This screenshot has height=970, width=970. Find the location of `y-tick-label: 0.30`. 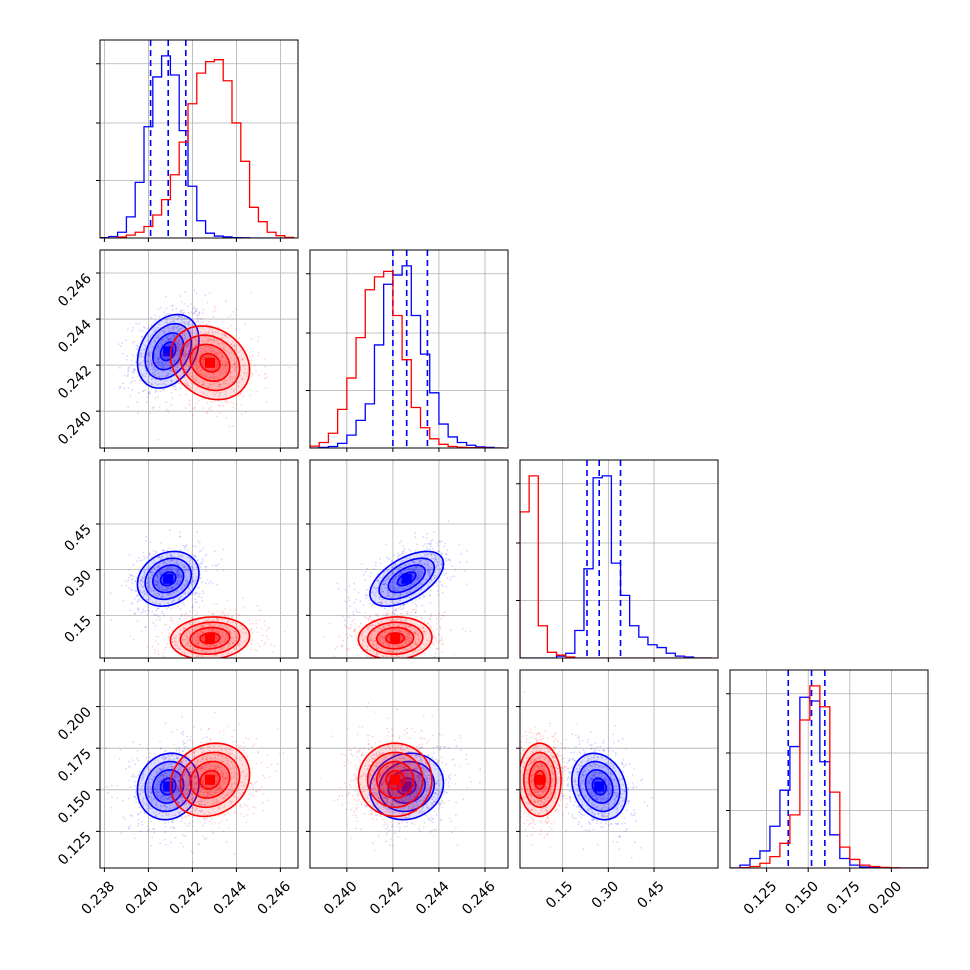

y-tick-label: 0.30 is located at coordinates (77, 583).